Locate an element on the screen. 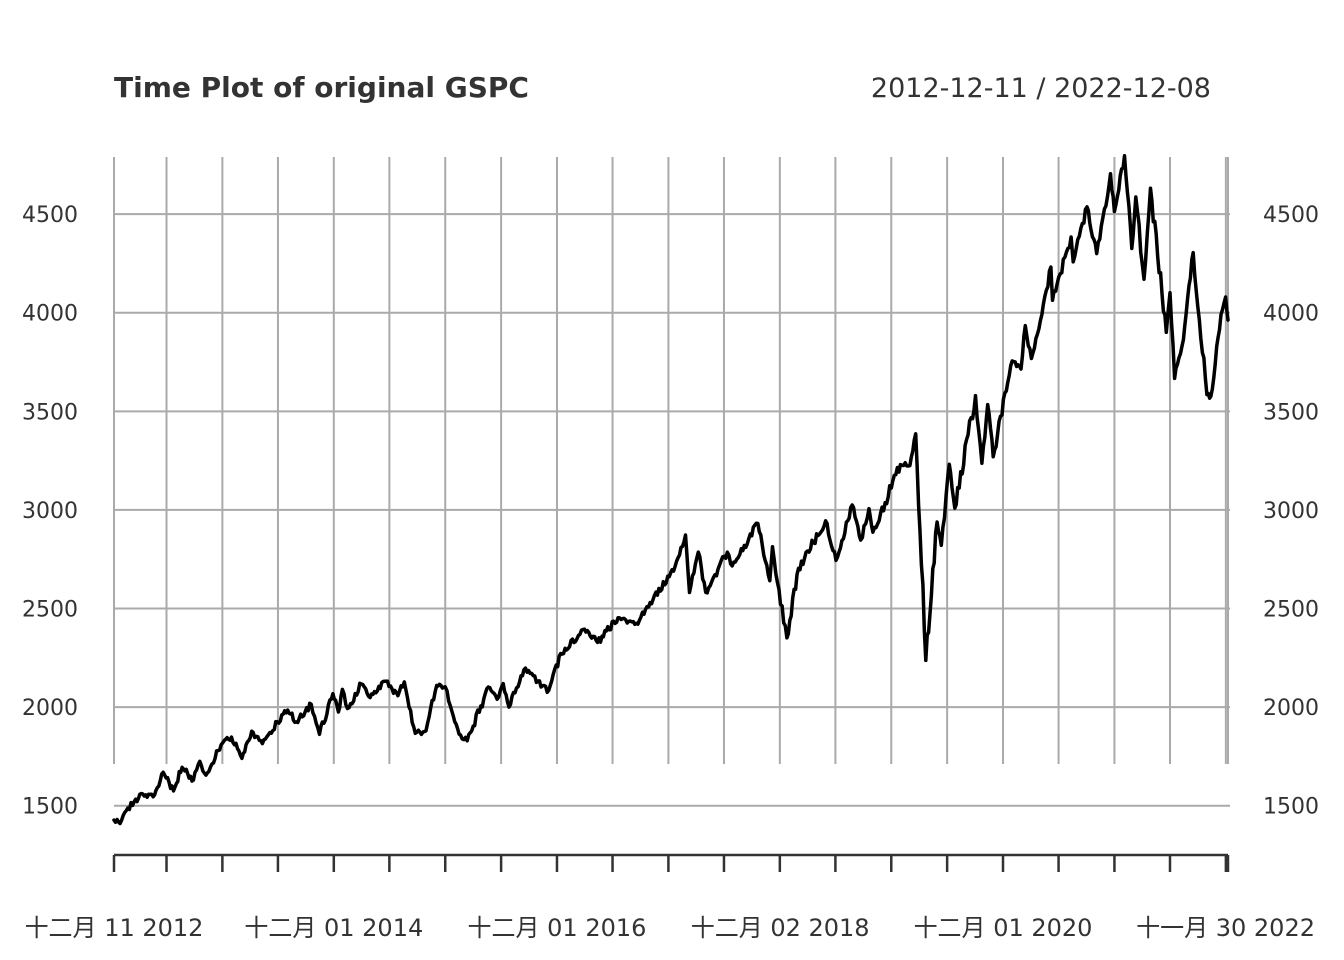  date-range-label: 2012-12-11 / 2022-12-08 is located at coordinates (1041, 88).